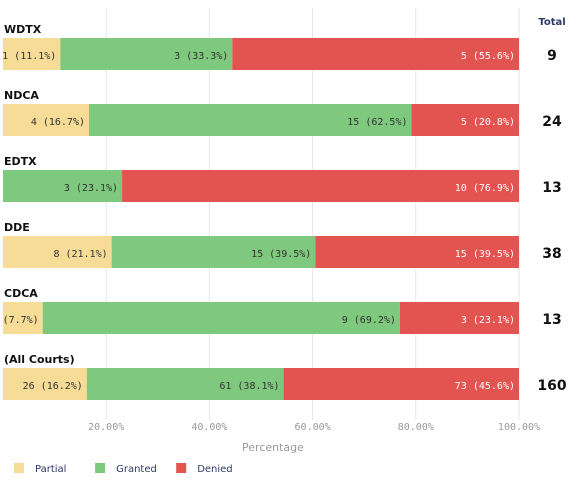 The image size is (577, 482). What do you see at coordinates (551, 254) in the screenshot?
I see `total-value: 38` at bounding box center [551, 254].